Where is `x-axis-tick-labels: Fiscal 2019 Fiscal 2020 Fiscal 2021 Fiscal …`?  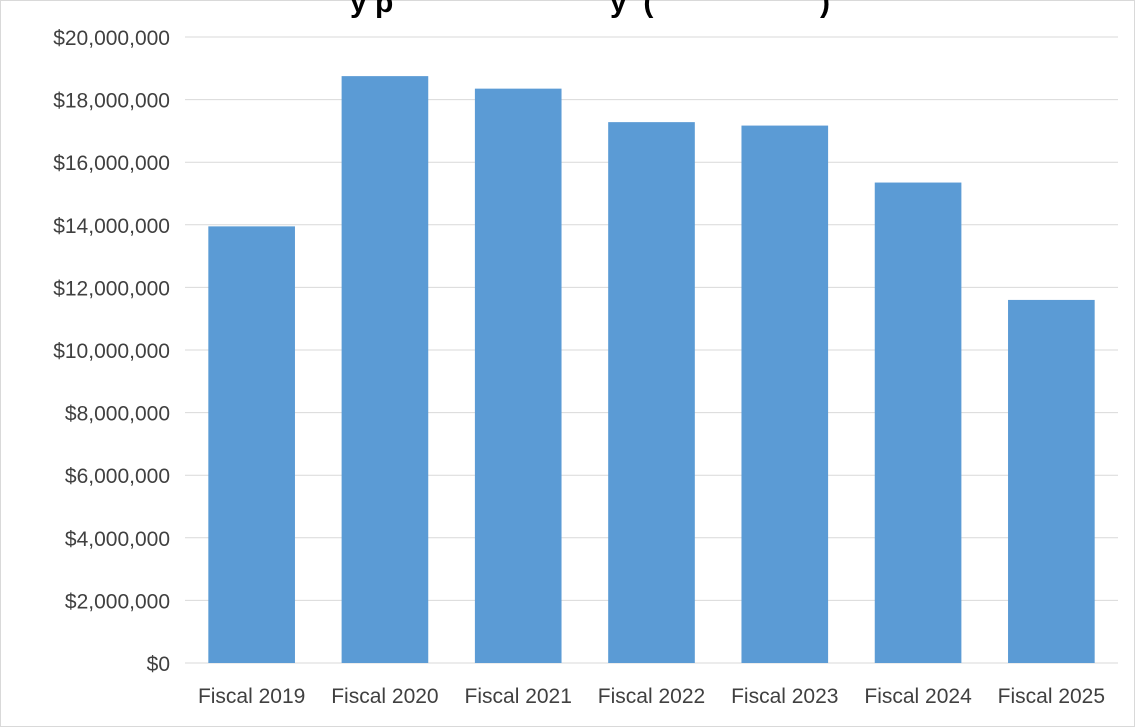
x-axis-tick-labels: Fiscal 2019 Fiscal 2020 Fiscal 2021 Fiscal … is located at coordinates (651, 696).